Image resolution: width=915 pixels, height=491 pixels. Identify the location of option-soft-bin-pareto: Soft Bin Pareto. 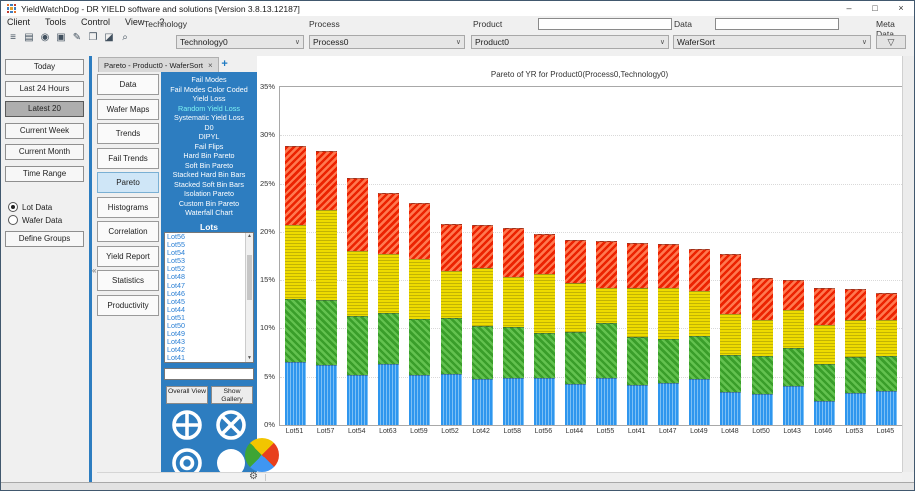
(209, 165).